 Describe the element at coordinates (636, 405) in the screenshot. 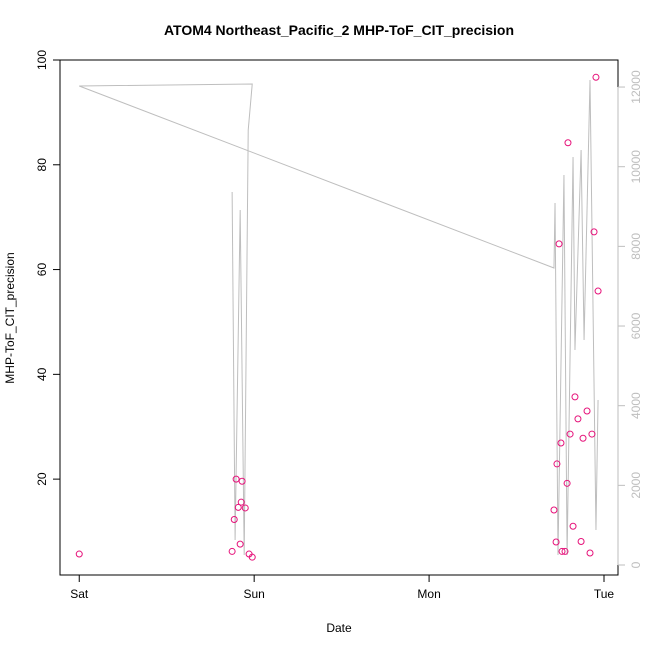

I see `y2-tick-label: 4000` at that location.